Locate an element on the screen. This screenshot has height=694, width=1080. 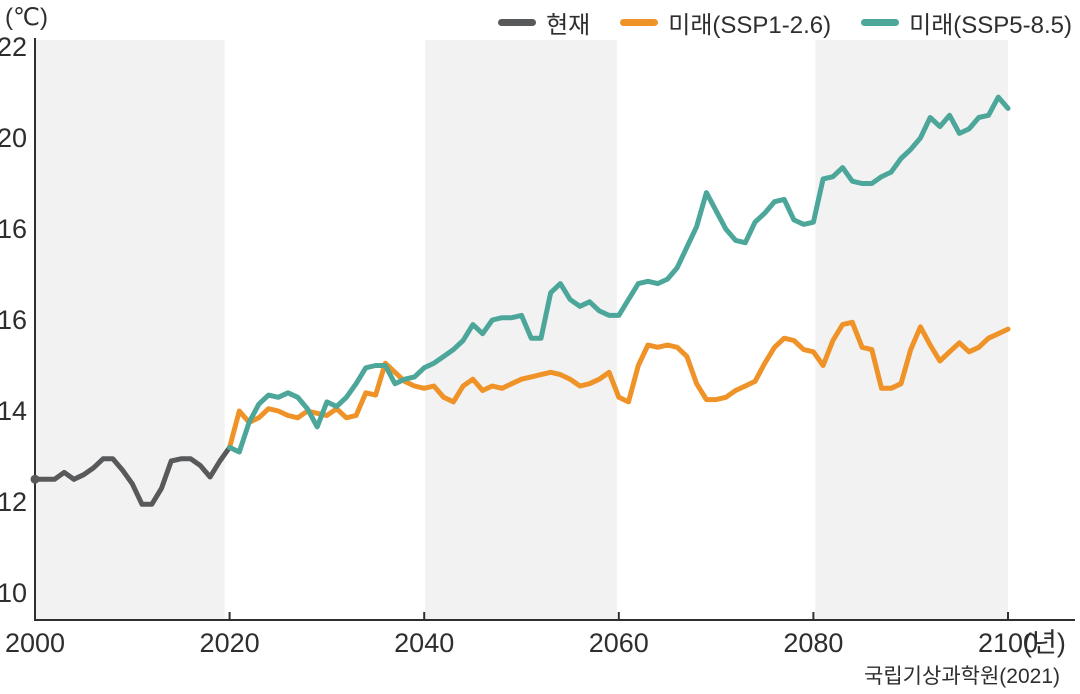
y-axis-unit-label: (℃) is located at coordinates (26, 17).